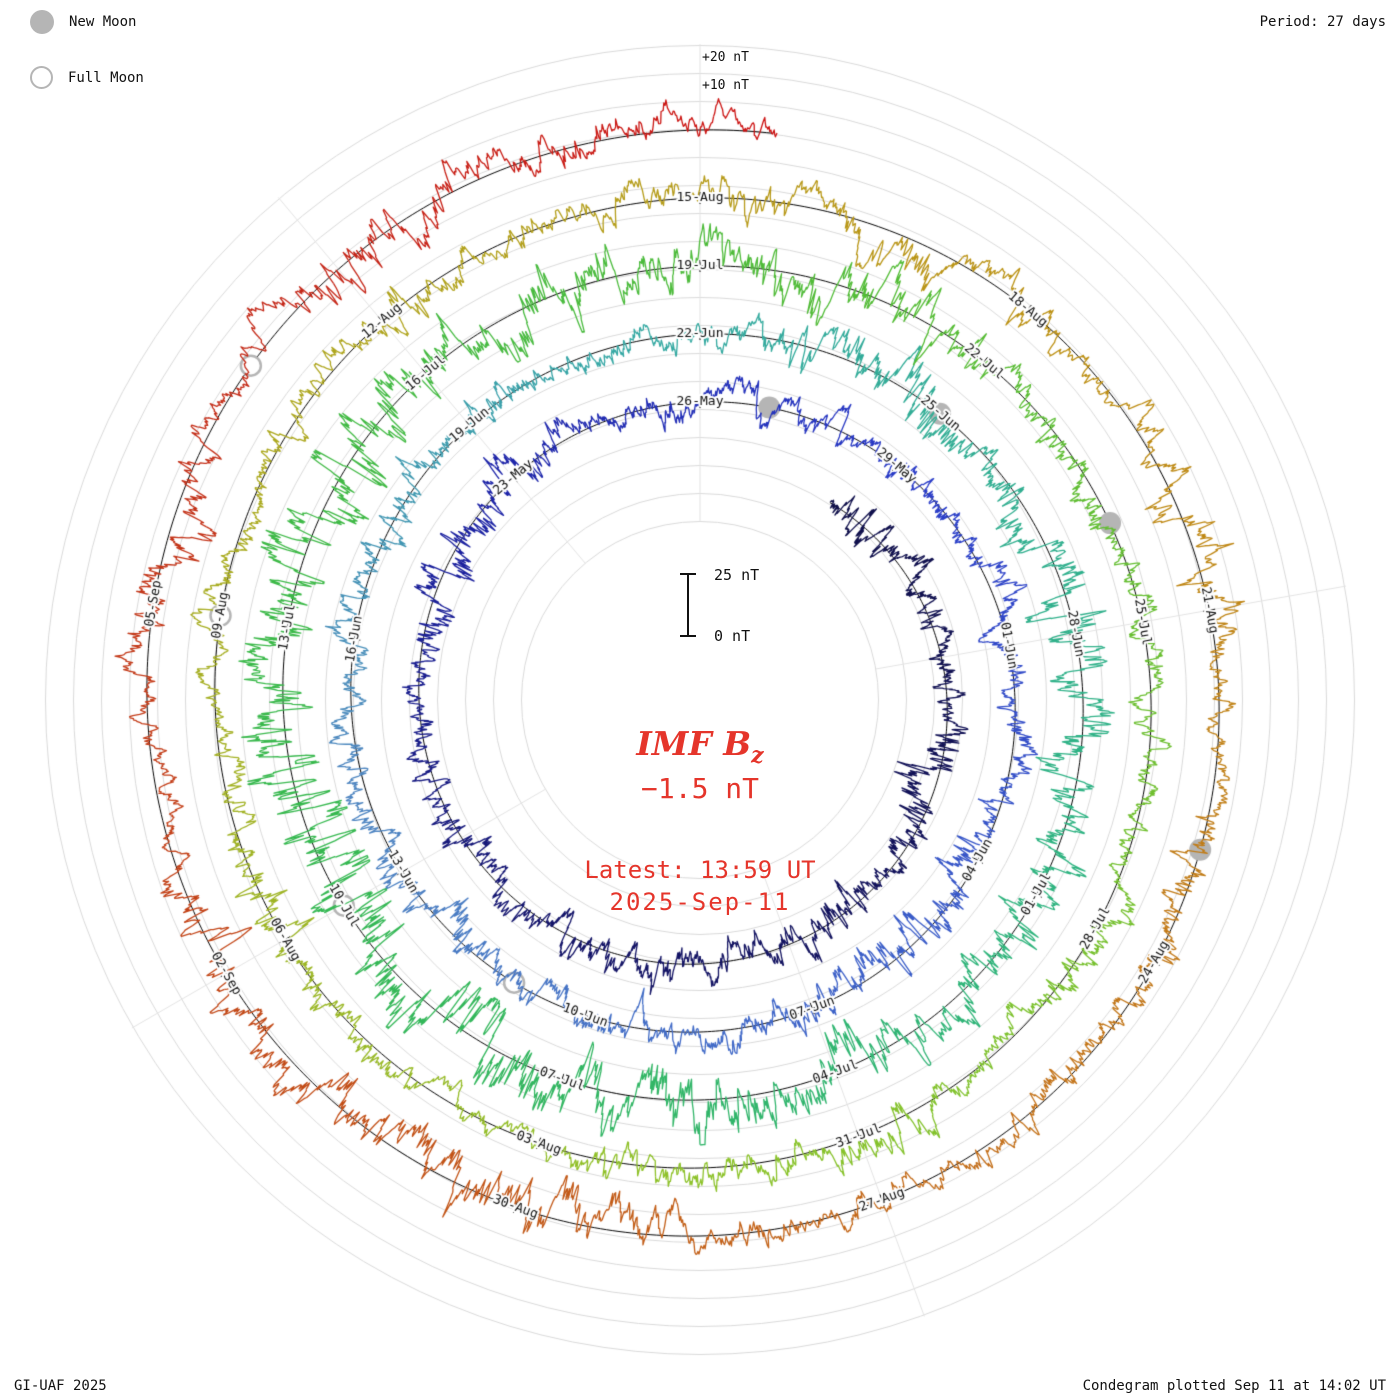 The height and width of the screenshot is (1400, 1400). I want to click on latest-date: 2025-Sep-11, so click(700, 902).